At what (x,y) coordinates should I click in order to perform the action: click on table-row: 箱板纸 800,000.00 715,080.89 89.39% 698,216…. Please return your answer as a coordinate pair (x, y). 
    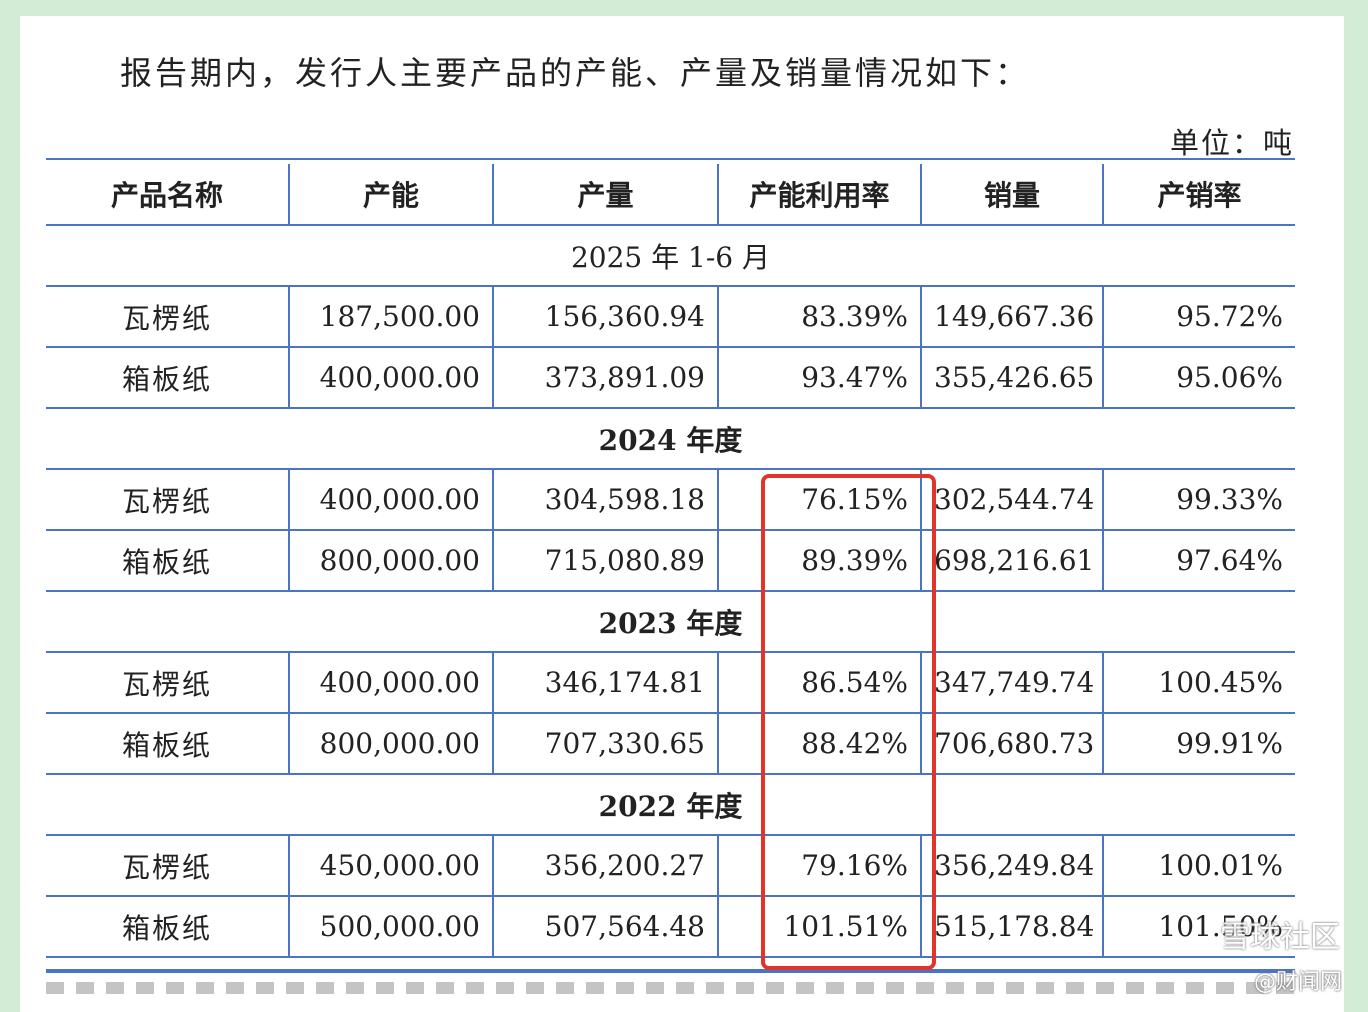
    Looking at the image, I should click on (670, 560).